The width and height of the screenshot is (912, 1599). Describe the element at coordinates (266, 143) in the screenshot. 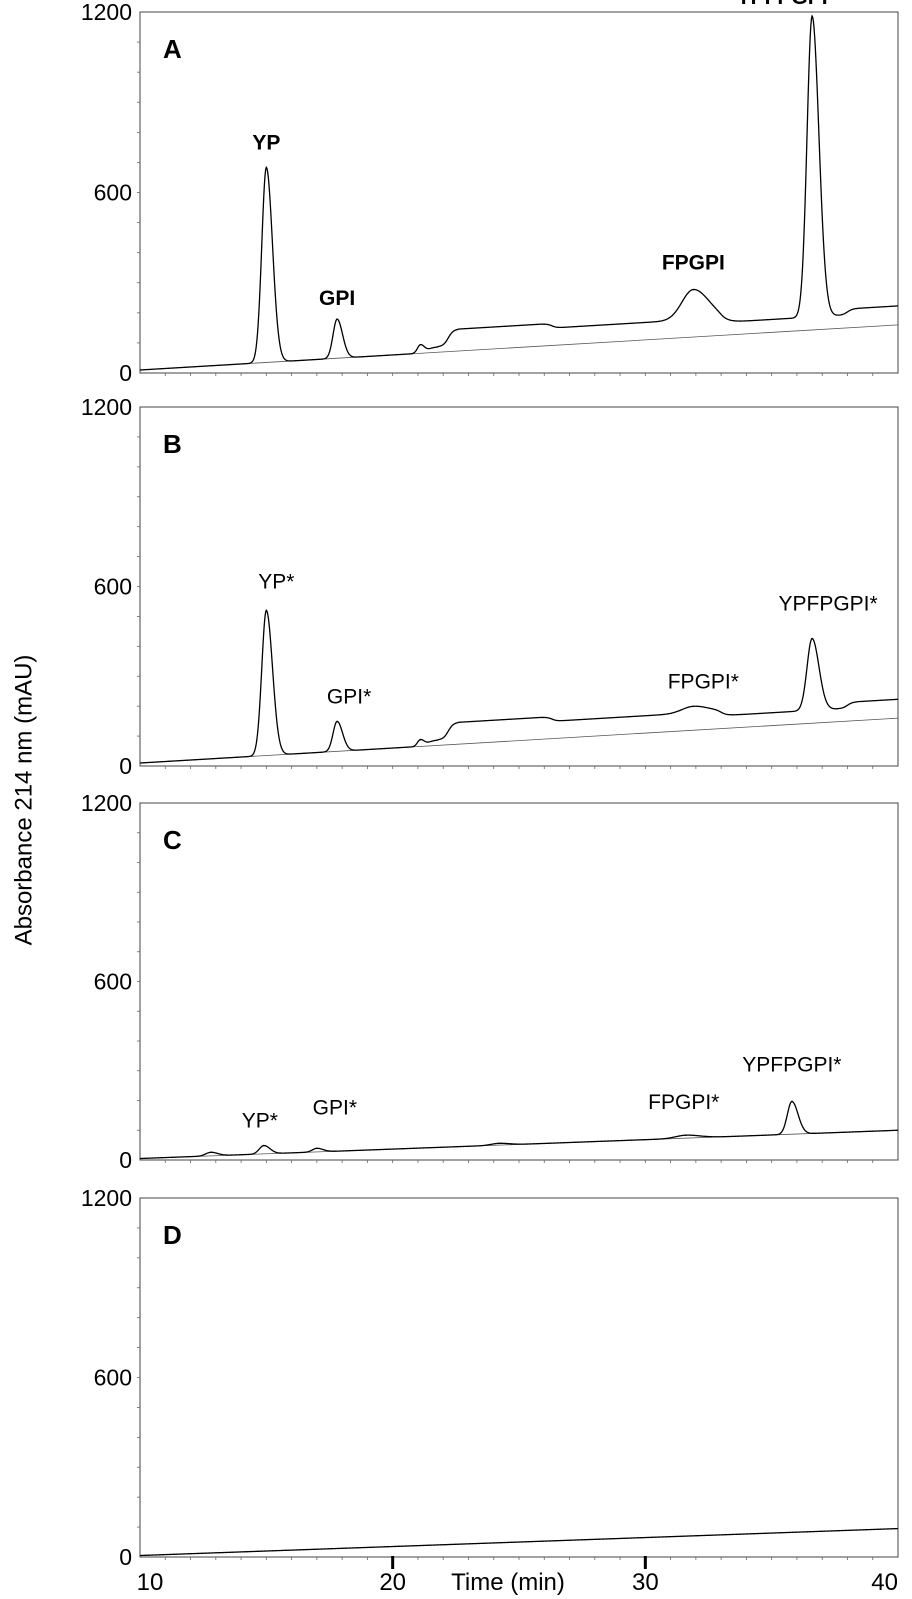

I see `peak-label: YP` at that location.